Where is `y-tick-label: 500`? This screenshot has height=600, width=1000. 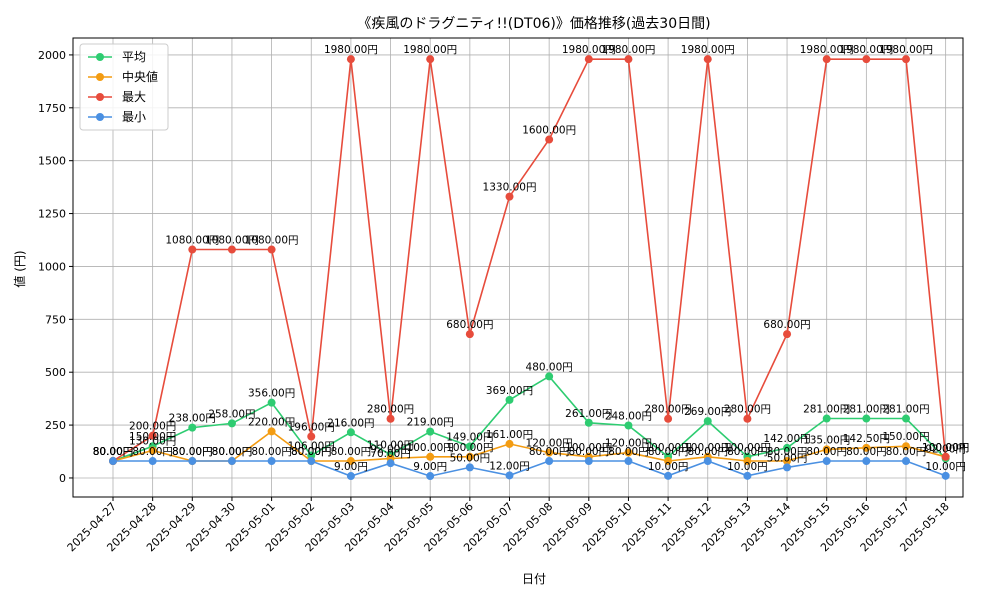
y-tick-label: 500 is located at coordinates (55, 372).